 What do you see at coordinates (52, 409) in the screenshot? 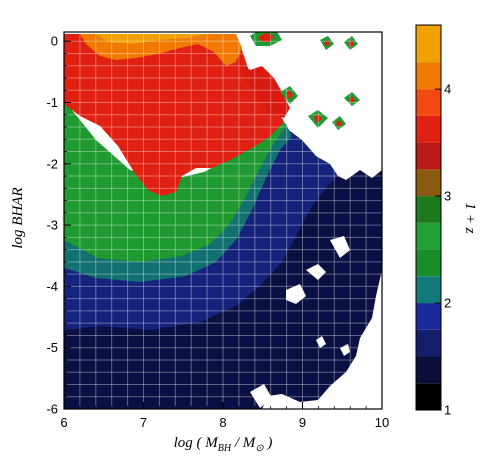
I see `y-tick-label: -6` at bounding box center [52, 409].